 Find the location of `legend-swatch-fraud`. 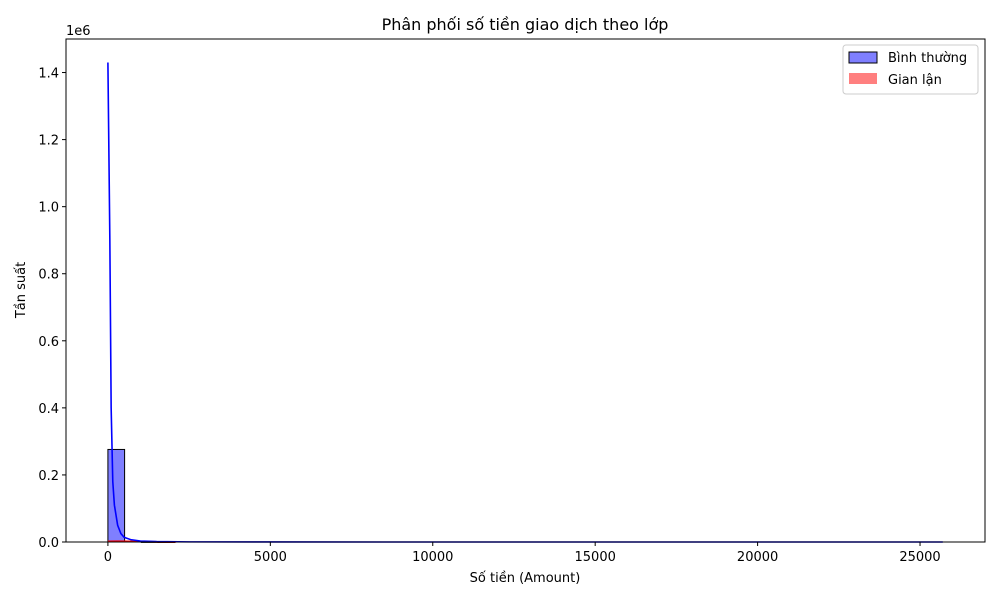

legend-swatch-fraud is located at coordinates (863, 78).